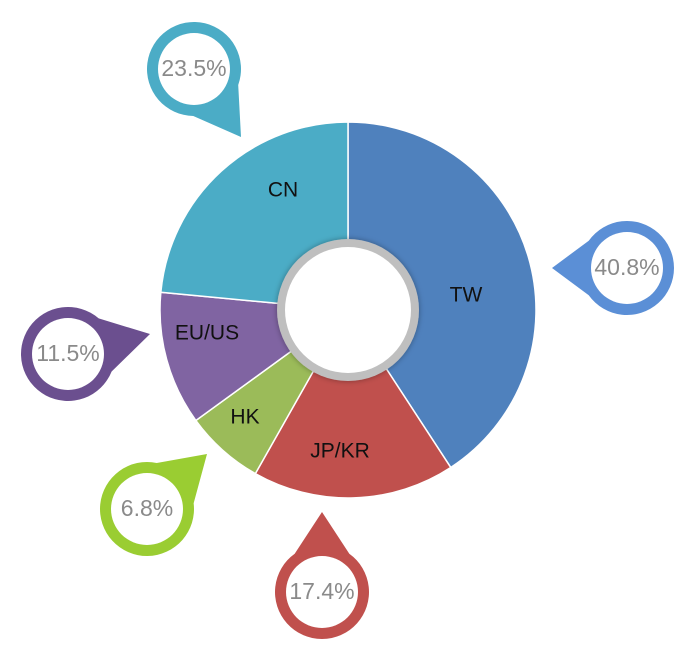  I want to click on value-label-hk: 6.8%, so click(147, 508).